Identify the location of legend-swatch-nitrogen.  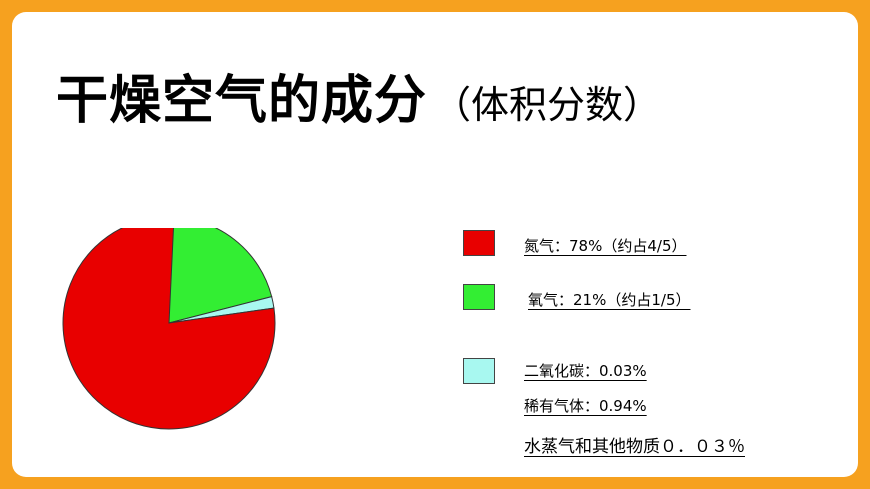
(479, 243).